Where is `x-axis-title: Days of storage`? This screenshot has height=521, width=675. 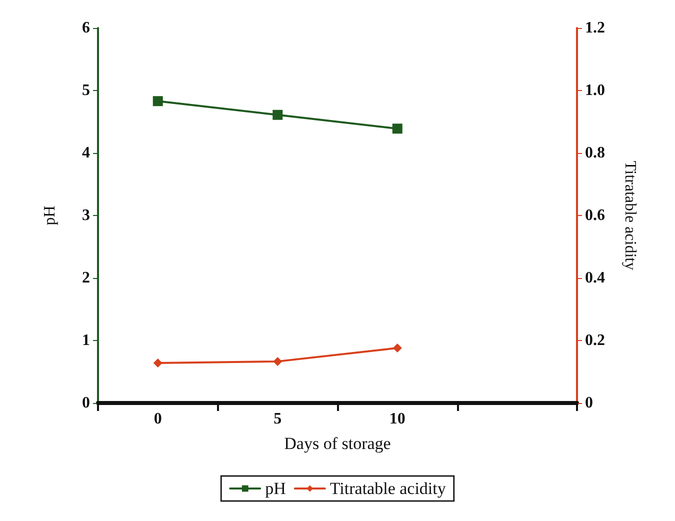 x-axis-title: Days of storage is located at coordinates (337, 443).